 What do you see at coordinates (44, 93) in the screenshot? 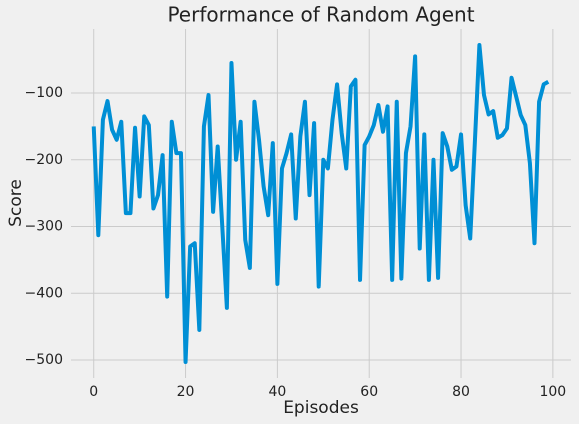
I see `y-tick-label: −100` at bounding box center [44, 93].